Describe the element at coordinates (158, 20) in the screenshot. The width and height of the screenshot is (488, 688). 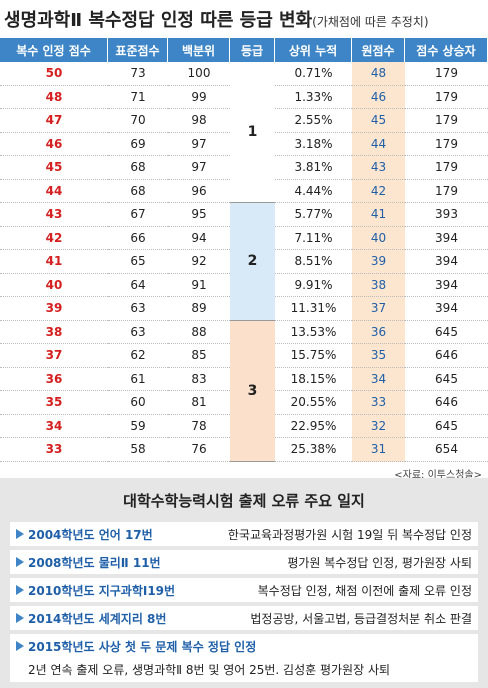
I see `title: 생명과학Ⅱ 복수정답 인정 따른 등급 변화` at that location.